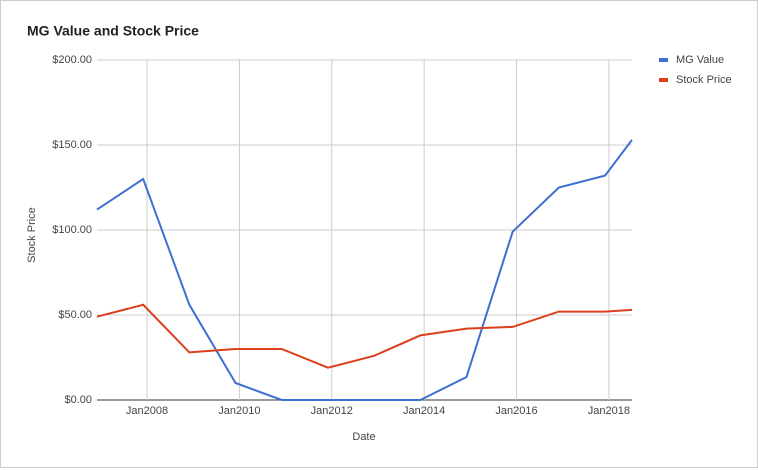 The width and height of the screenshot is (758, 471). I want to click on y-tick-label: $0.00, so click(78, 400).